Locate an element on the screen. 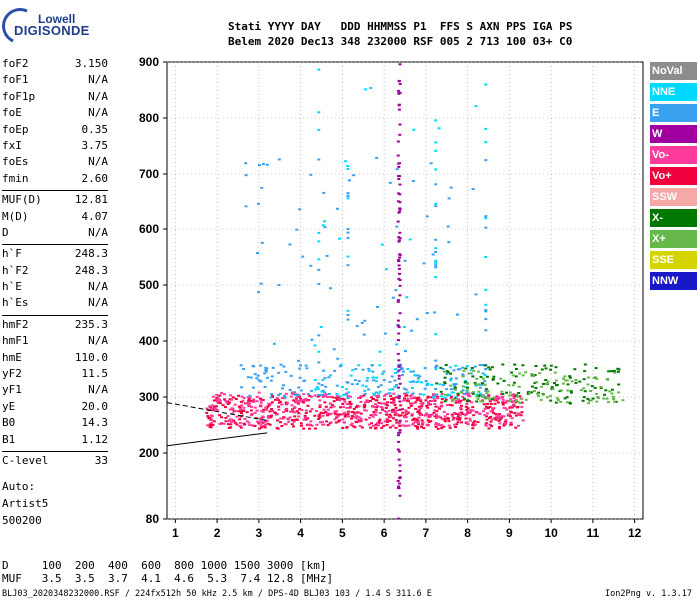 This screenshot has width=700, height=600. param-value: 20.0 is located at coordinates (95, 406).